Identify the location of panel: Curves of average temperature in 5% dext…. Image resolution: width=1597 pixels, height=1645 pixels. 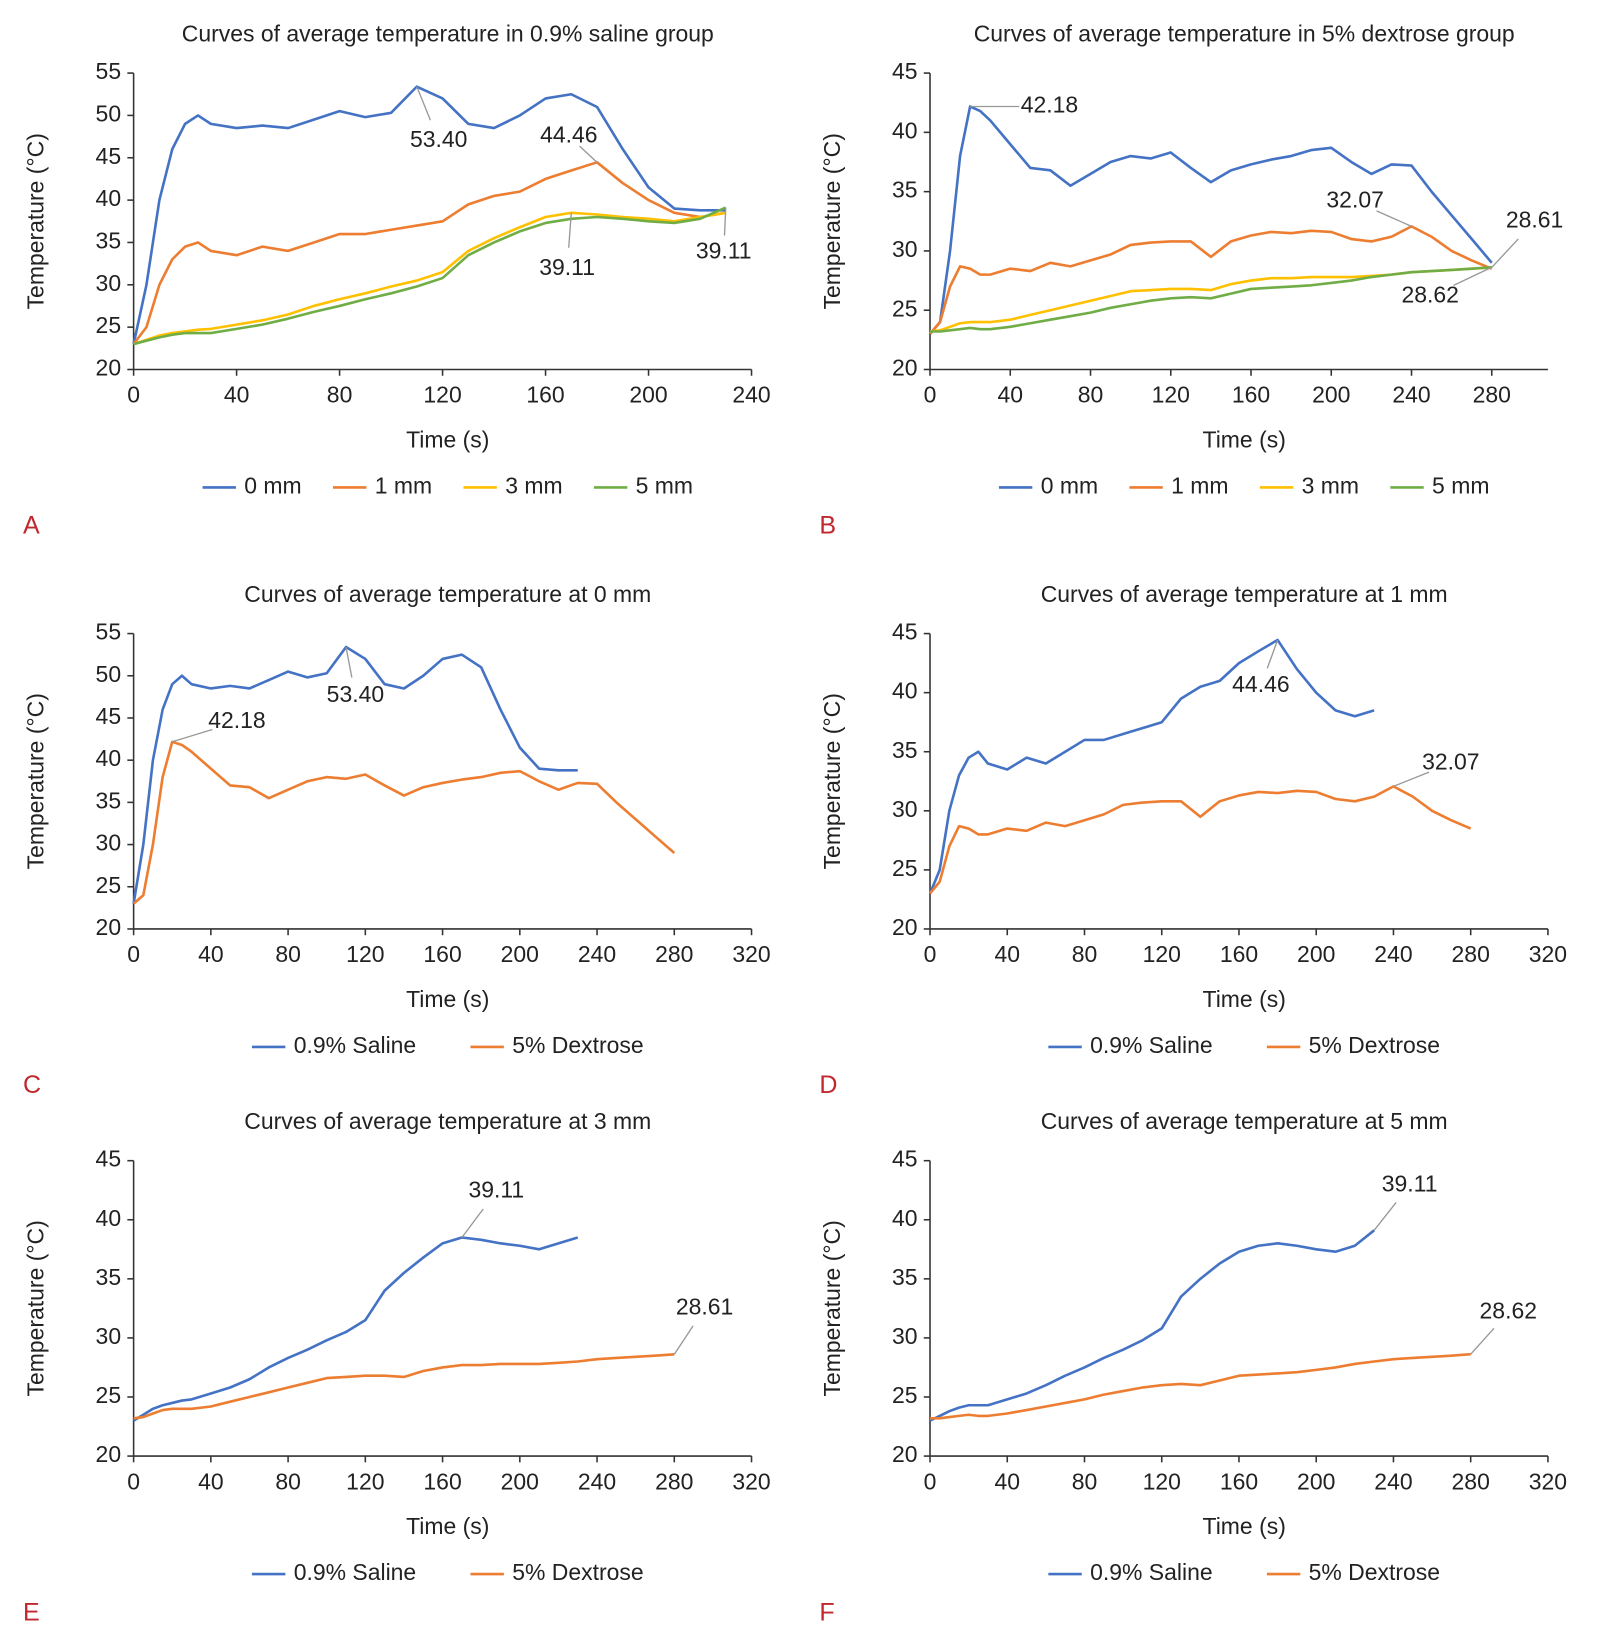
(1191, 280).